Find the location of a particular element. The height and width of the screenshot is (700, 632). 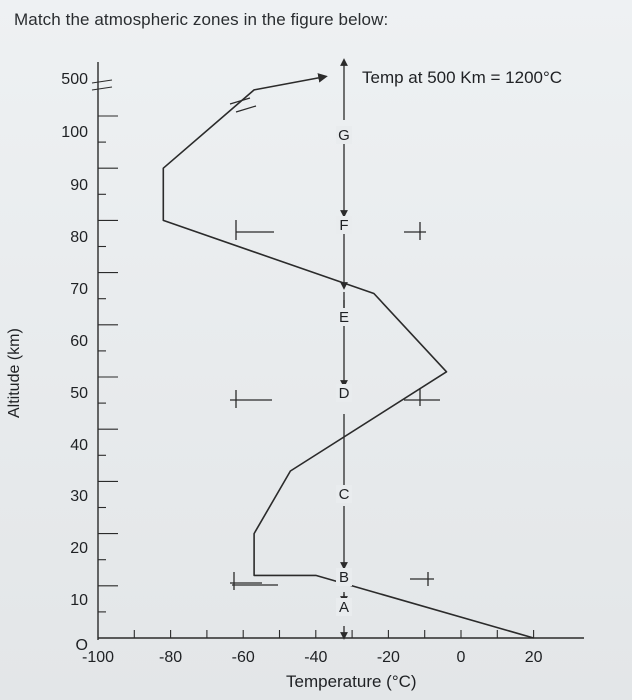

y-tick-label: 70 is located at coordinates (79, 289).